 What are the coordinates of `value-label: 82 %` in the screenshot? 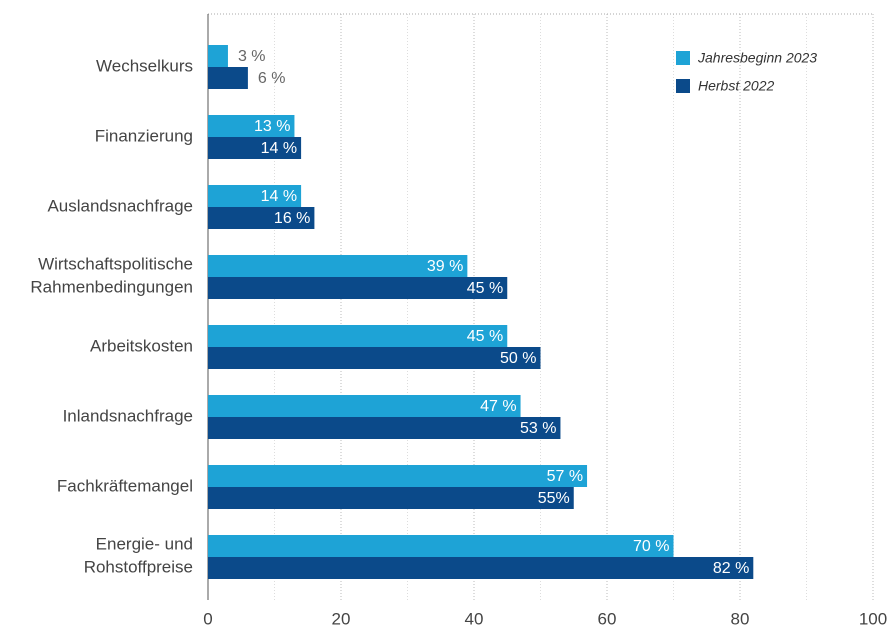 It's located at (731, 568).